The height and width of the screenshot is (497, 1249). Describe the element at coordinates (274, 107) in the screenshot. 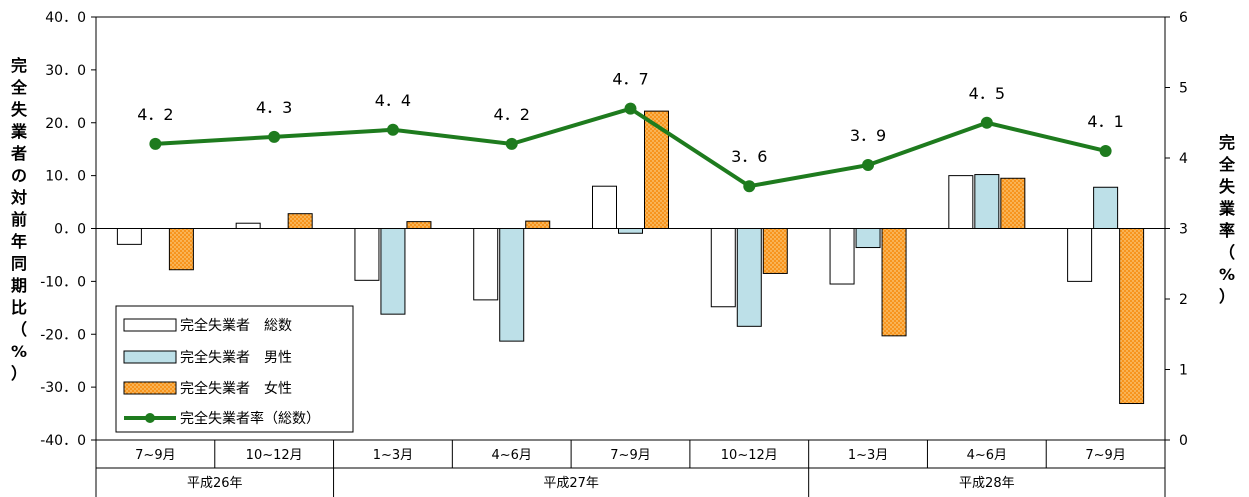

I see `rate-data-label: 4．3` at that location.